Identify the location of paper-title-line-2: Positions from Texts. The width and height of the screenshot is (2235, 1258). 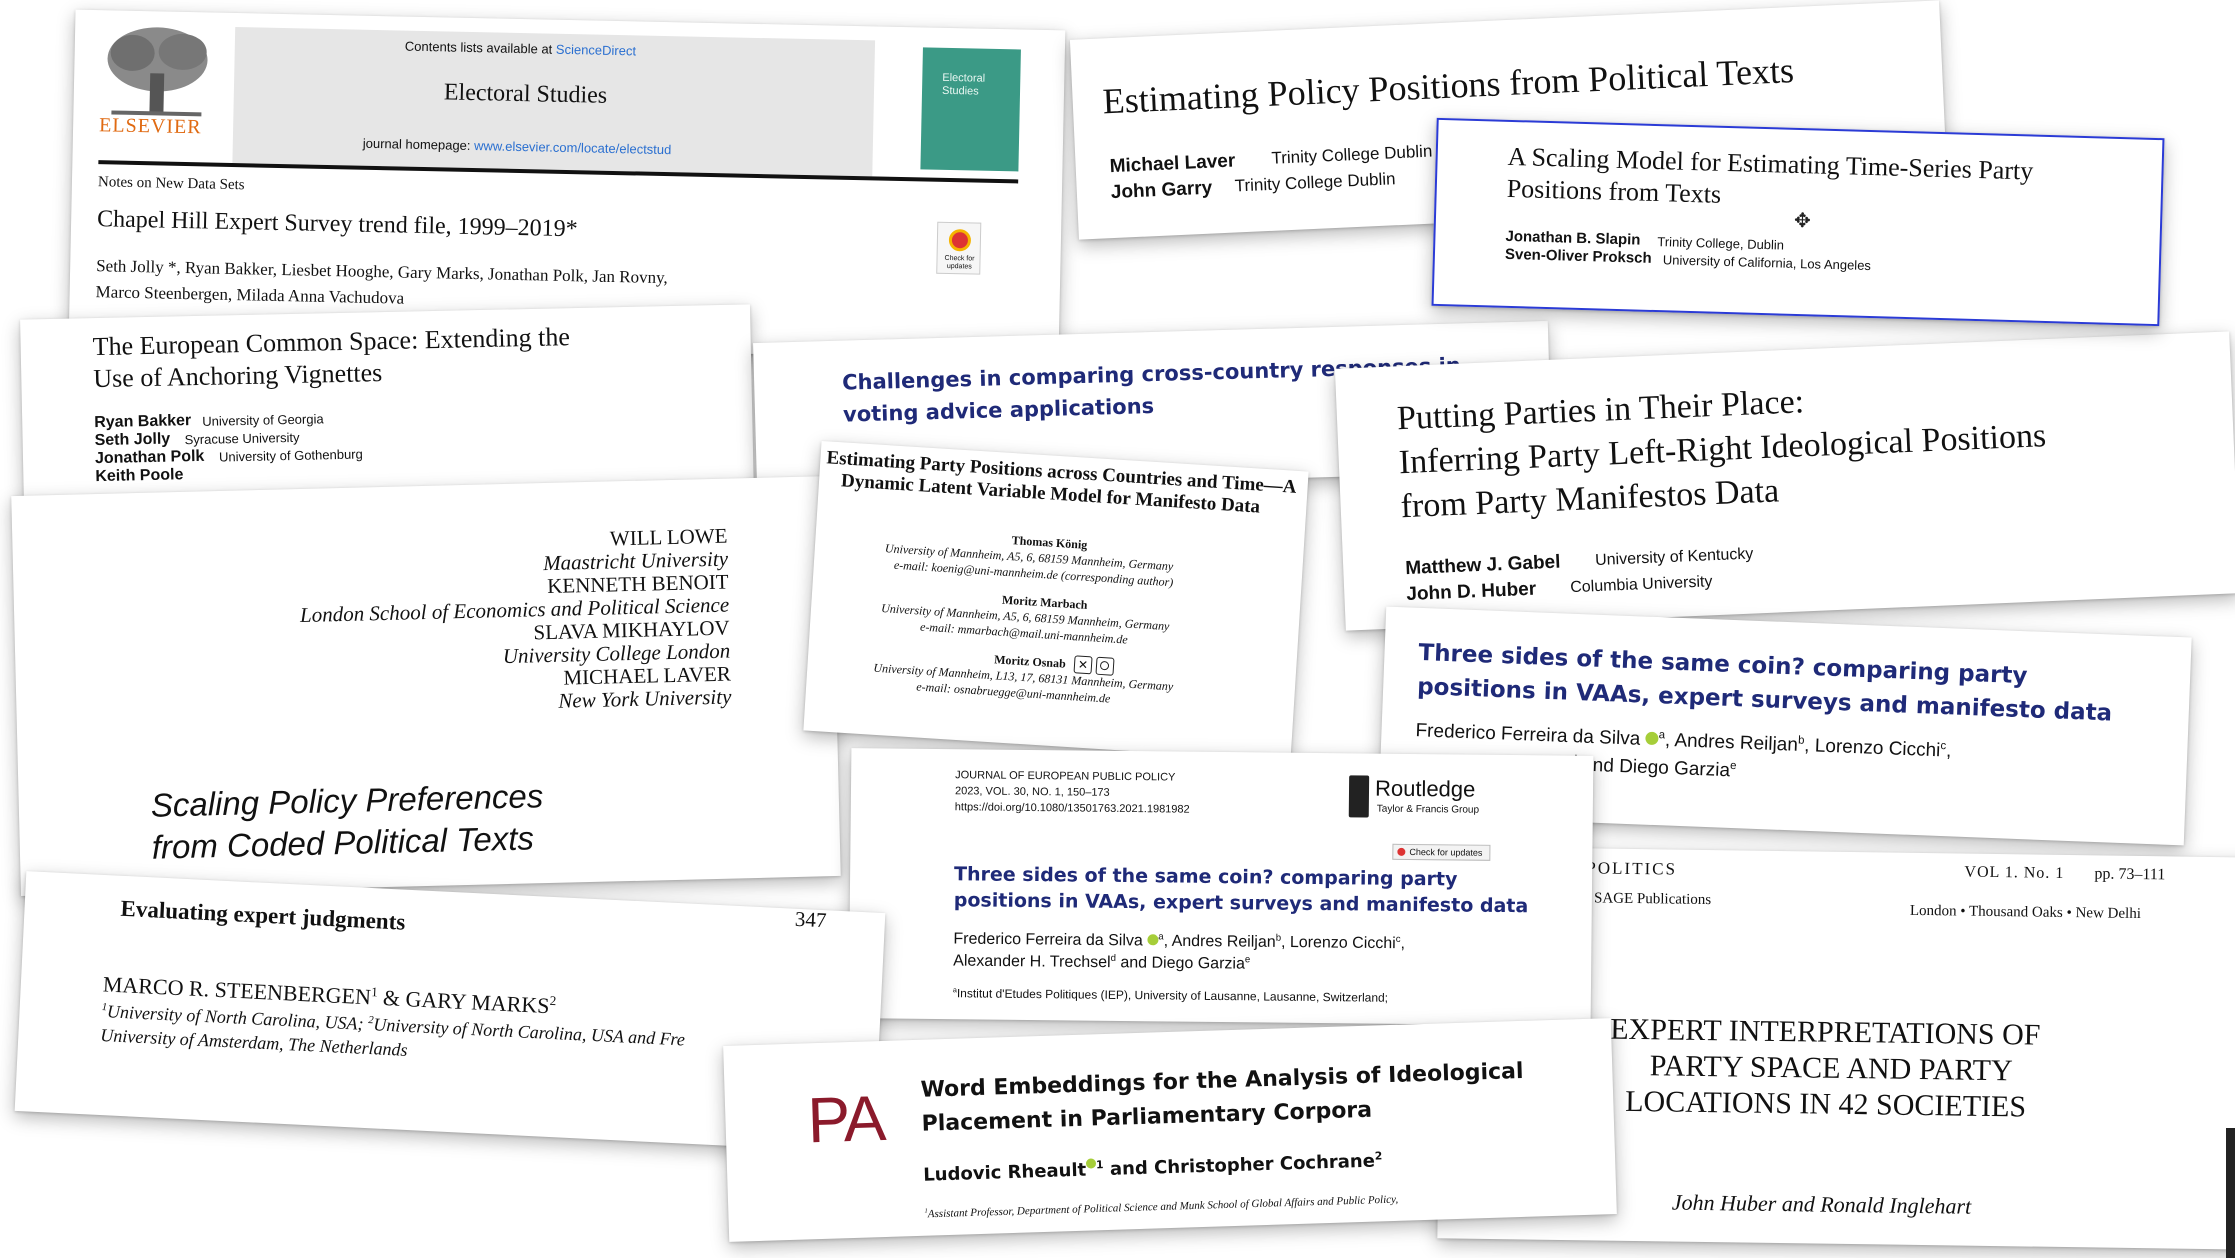
(1614, 191).